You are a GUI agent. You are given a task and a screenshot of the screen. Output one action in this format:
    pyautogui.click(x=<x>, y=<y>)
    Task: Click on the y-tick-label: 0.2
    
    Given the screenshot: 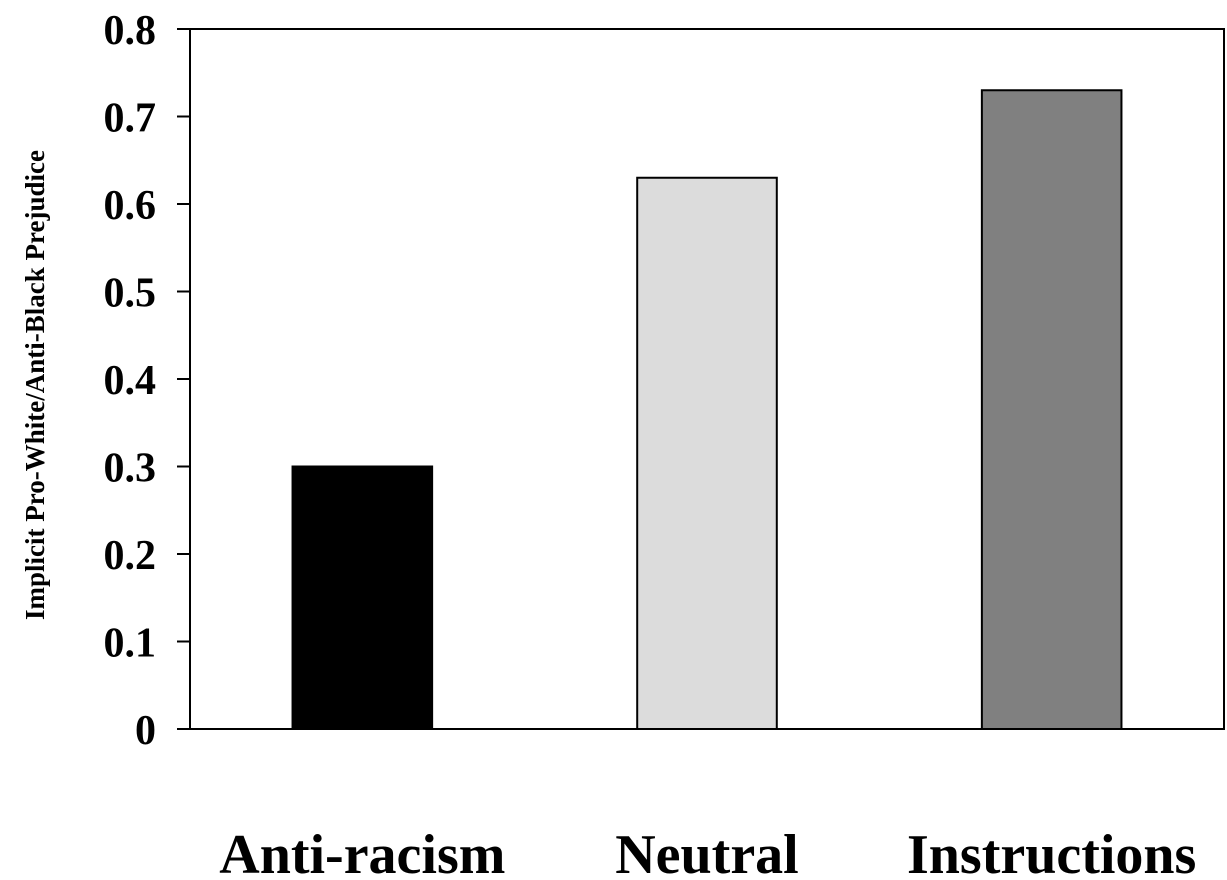 What is the action you would take?
    pyautogui.click(x=130, y=556)
    